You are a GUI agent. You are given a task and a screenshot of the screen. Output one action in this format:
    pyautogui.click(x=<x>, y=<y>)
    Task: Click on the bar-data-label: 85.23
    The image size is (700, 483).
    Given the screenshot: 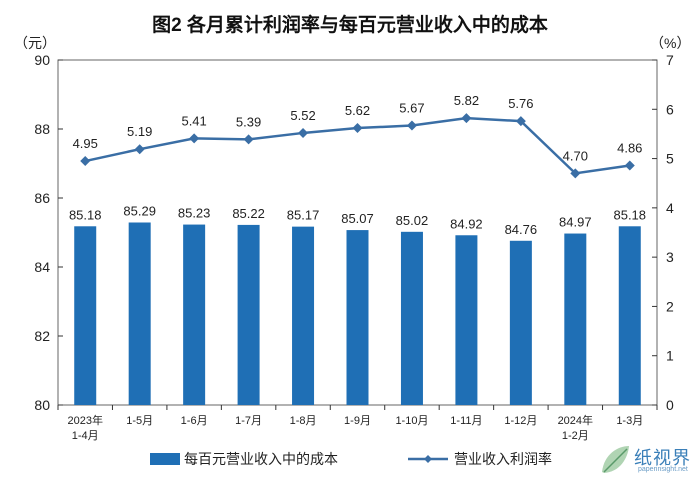 What is the action you would take?
    pyautogui.click(x=194, y=213)
    